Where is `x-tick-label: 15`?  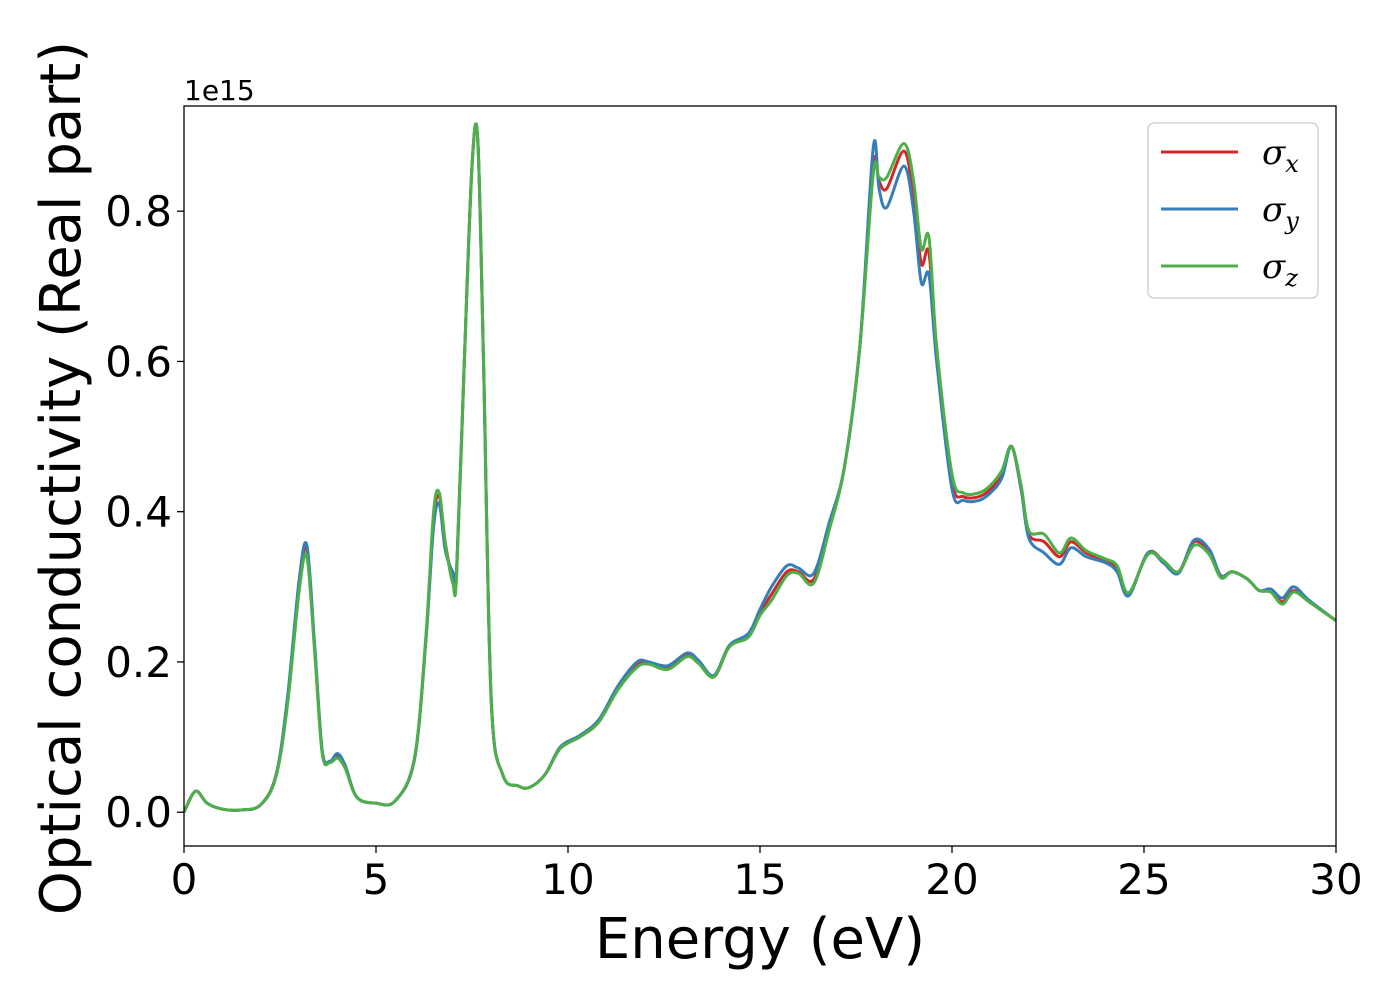 x-tick-label: 15 is located at coordinates (759, 879).